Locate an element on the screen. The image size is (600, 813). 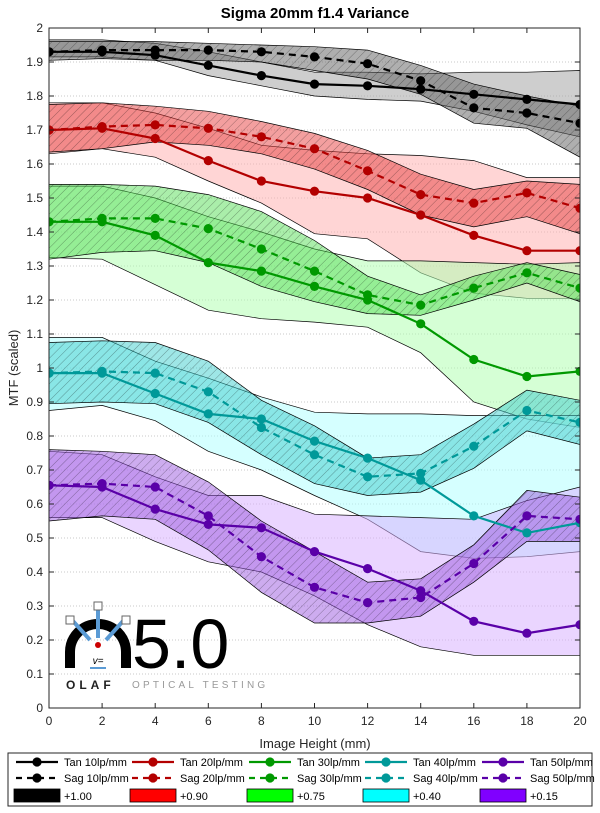
legend-label-sag-10lp-mm: Sag 10lp/mm is located at coordinates (96, 779).